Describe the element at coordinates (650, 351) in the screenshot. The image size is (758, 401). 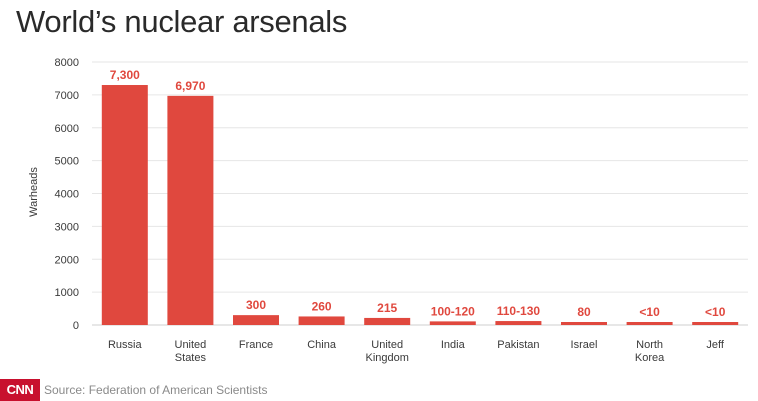
I see `category-label: North Korea` at that location.